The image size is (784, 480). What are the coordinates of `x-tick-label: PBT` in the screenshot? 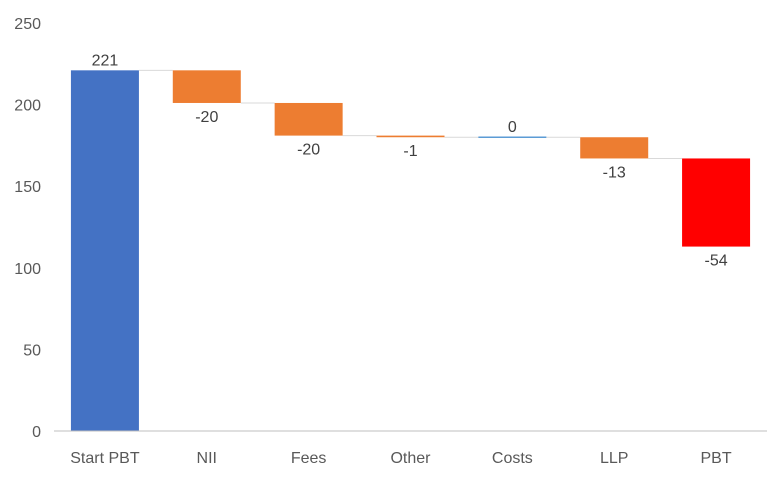 It's located at (716, 458).